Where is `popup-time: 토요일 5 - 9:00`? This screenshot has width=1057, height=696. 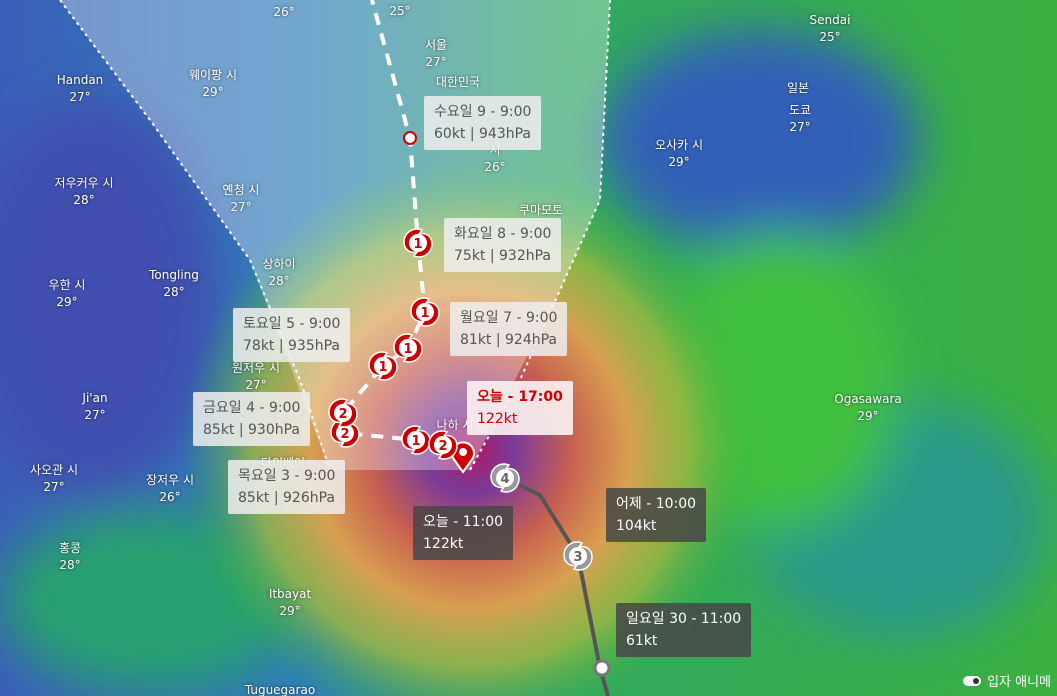
popup-time: 토요일 5 - 9:00 is located at coordinates (292, 324).